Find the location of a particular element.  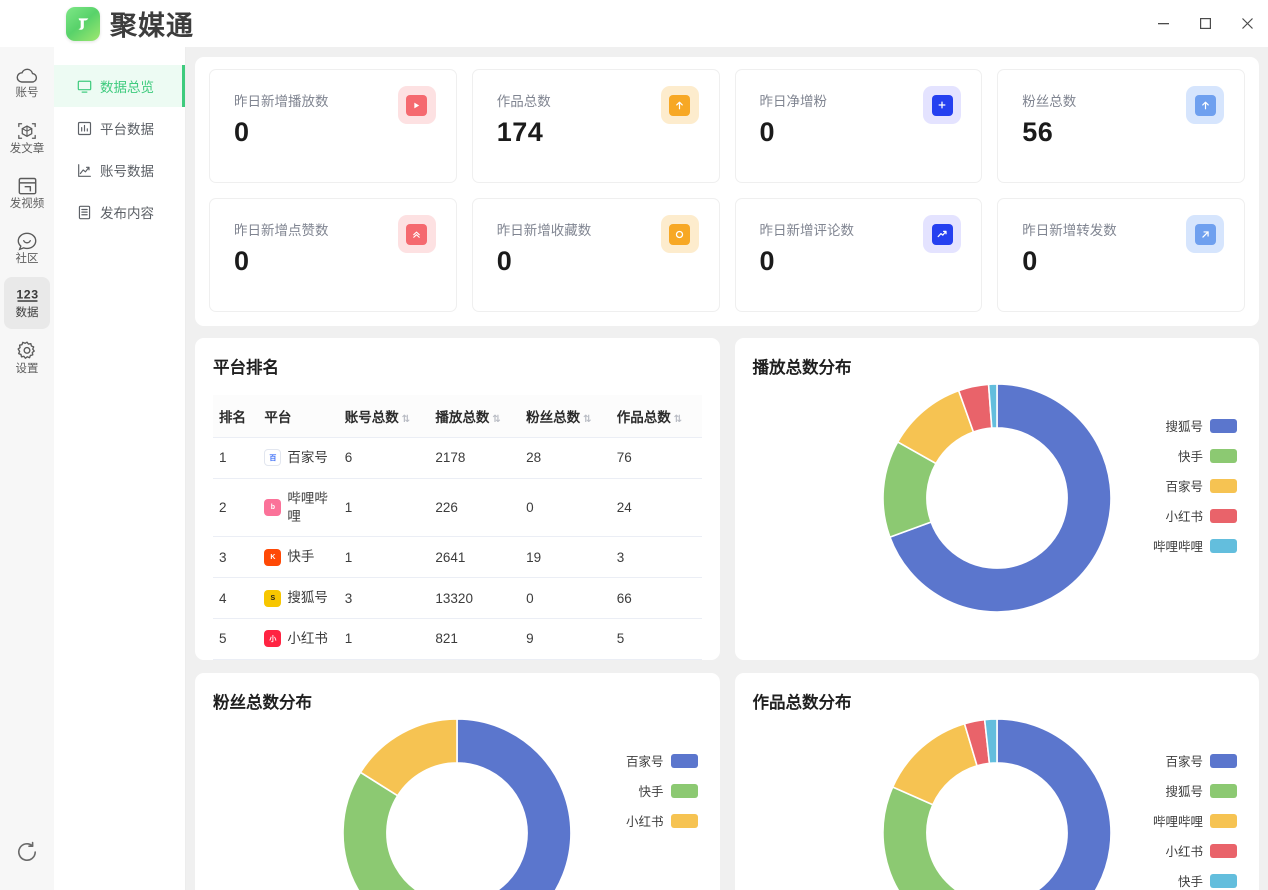

subnav-label: 平台数据 is located at coordinates (127, 129).